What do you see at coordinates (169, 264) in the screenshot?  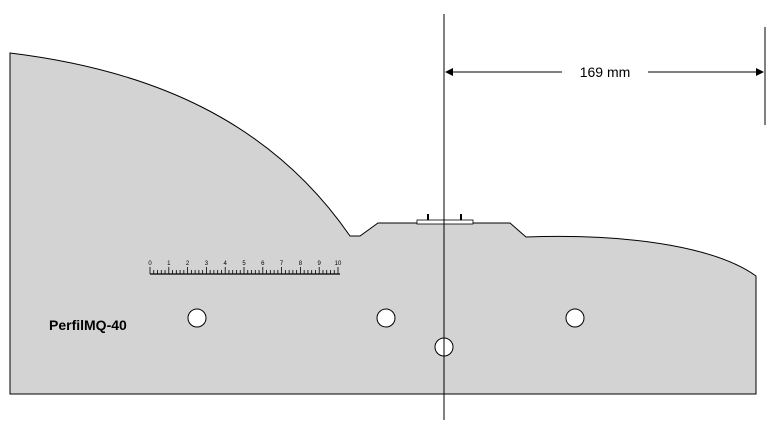 I see `ruler-label: 1` at bounding box center [169, 264].